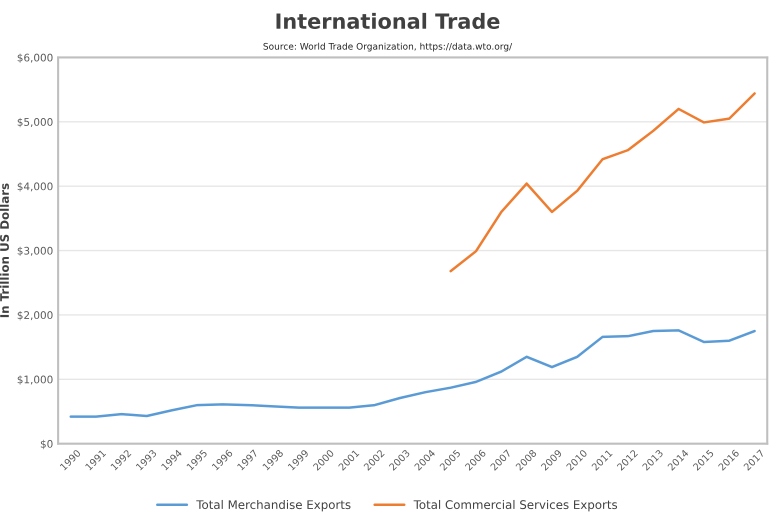  What do you see at coordinates (35, 251) in the screenshot?
I see `y-tick-label: $3,000` at bounding box center [35, 251].